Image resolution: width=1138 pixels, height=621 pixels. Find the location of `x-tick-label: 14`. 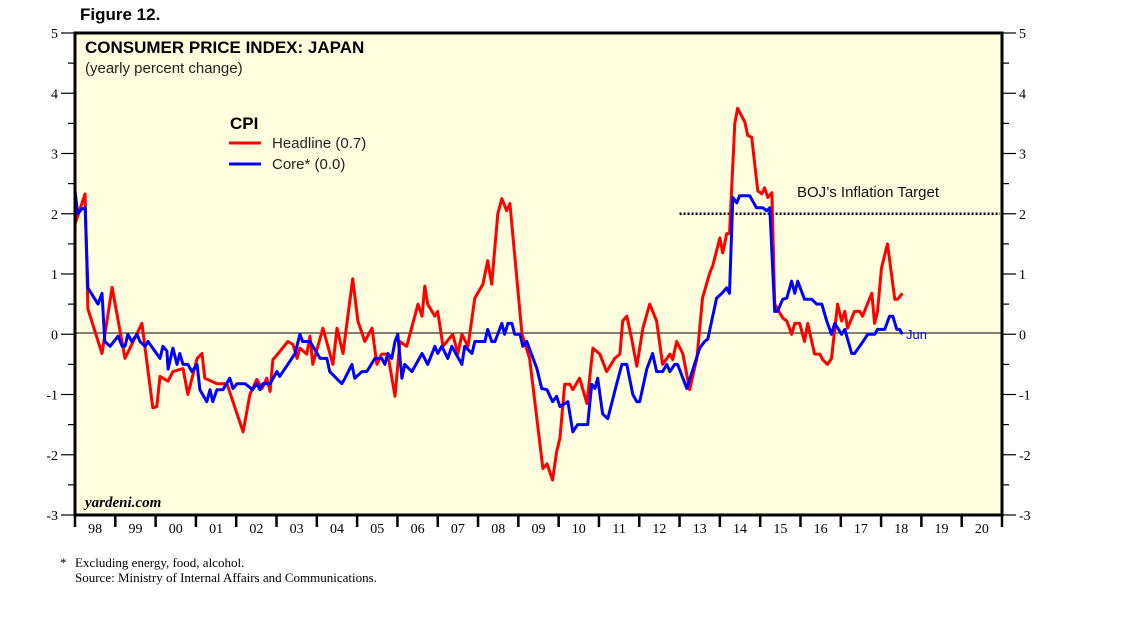

x-tick-label: 14 is located at coordinates (740, 529).